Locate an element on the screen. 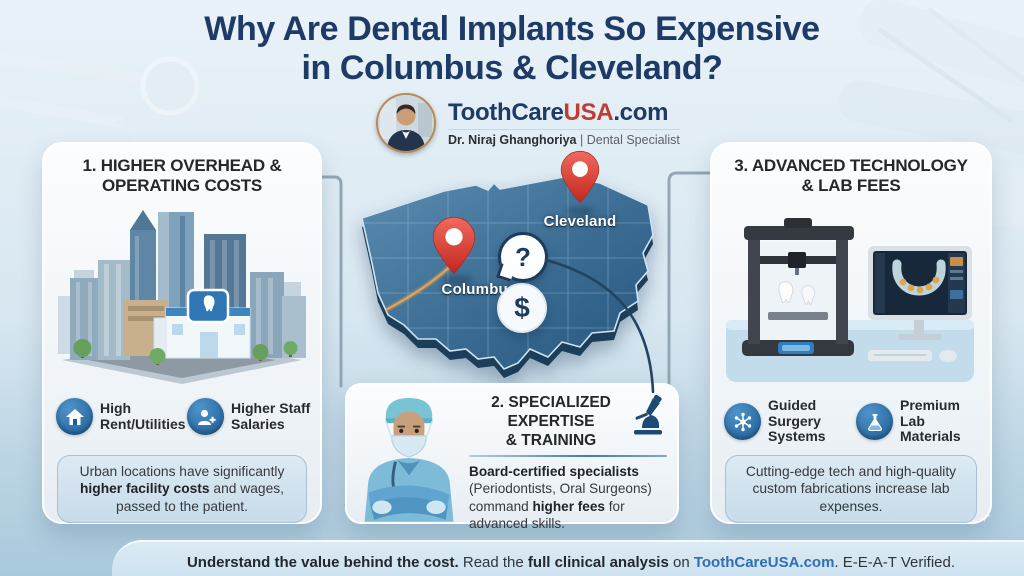  feature-rent-label: High Rent/Utilities is located at coordinates (143, 415).